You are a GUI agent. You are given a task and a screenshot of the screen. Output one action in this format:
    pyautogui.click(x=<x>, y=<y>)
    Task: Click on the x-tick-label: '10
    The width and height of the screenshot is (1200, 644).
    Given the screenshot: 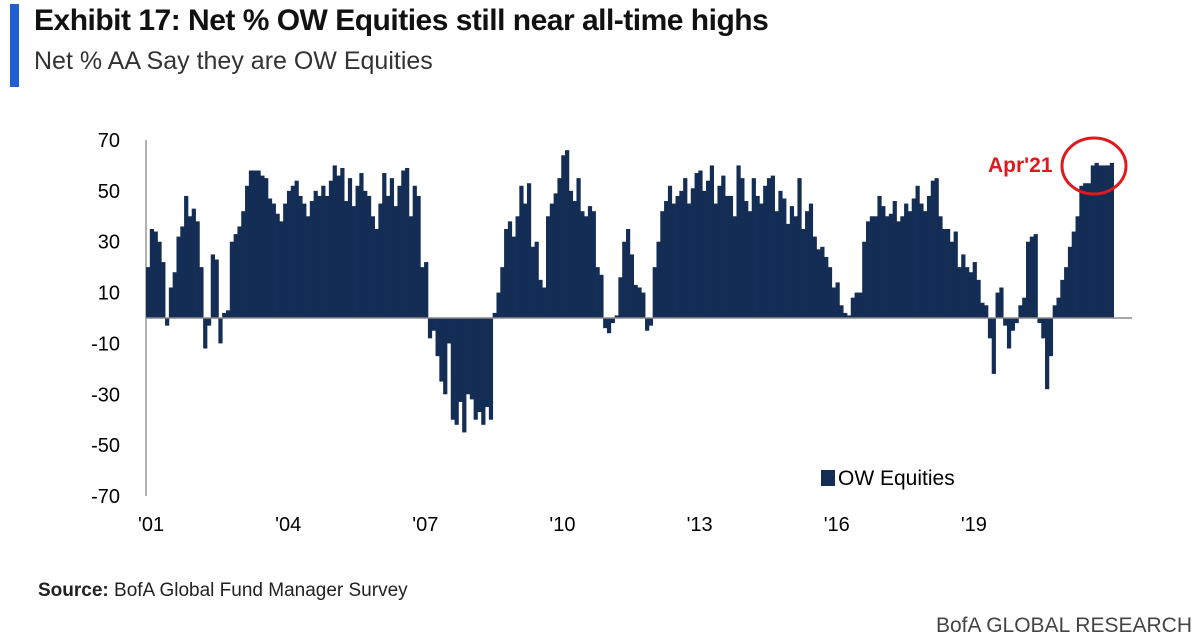 What is the action you would take?
    pyautogui.click(x=562, y=525)
    